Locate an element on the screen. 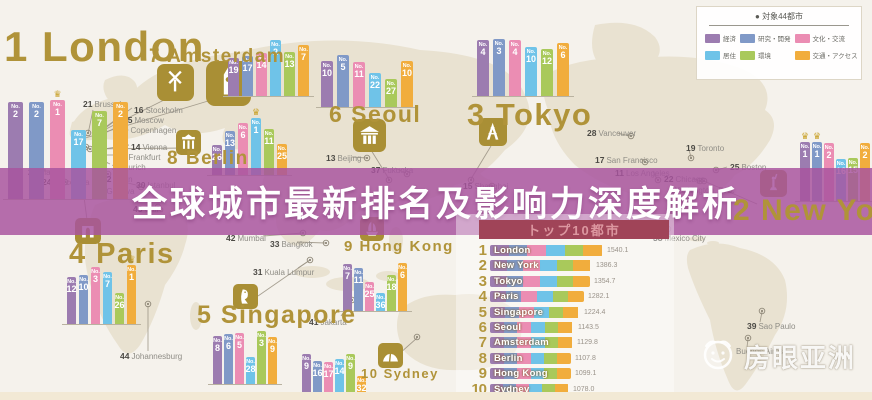  category-rank-value: 12 is located at coordinates (71, 289).